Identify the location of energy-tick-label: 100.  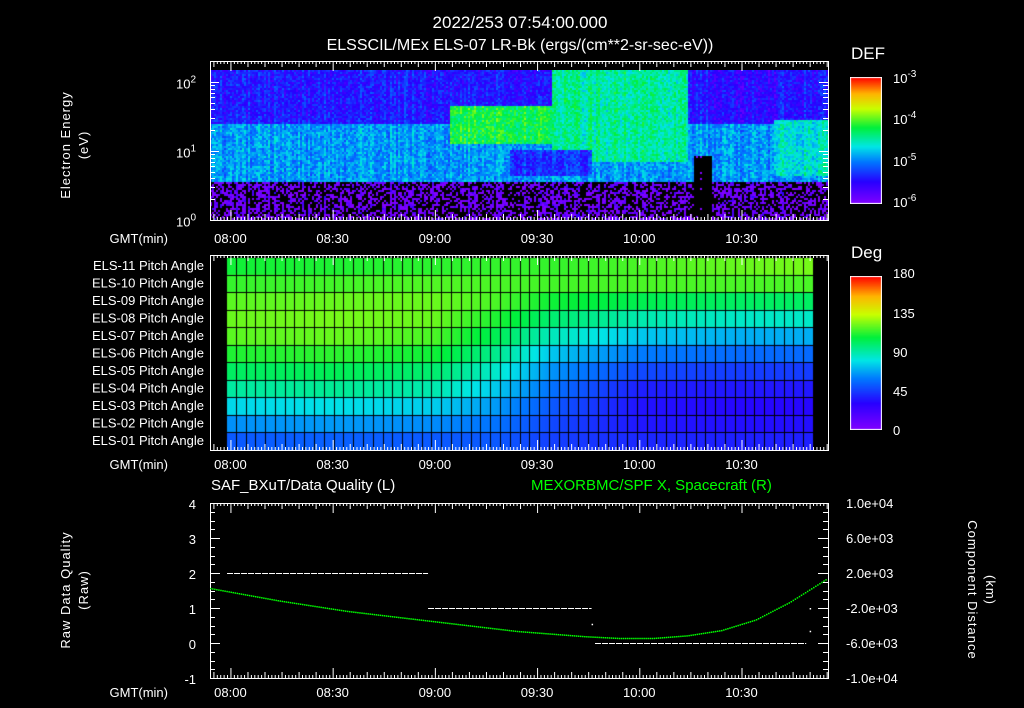
(186, 221).